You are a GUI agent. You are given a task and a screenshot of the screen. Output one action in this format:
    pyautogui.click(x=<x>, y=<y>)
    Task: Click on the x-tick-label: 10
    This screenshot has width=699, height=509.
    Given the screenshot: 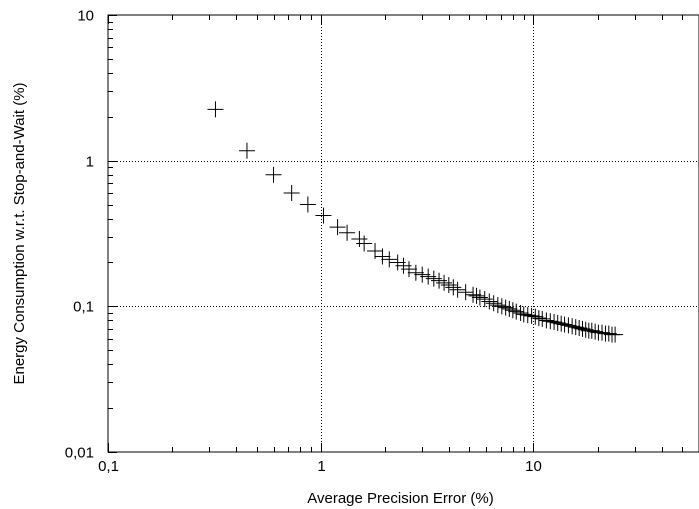 What is the action you would take?
    pyautogui.click(x=533, y=466)
    